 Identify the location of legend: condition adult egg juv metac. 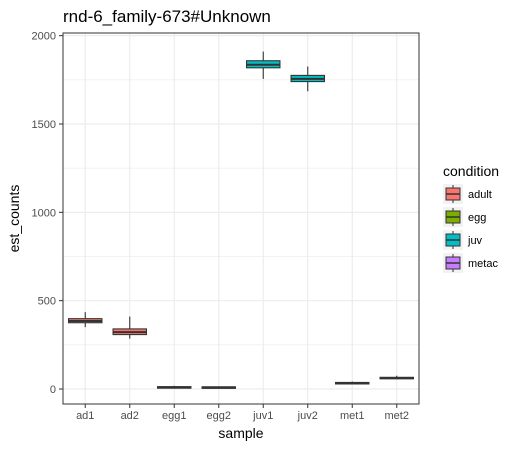
(471, 218).